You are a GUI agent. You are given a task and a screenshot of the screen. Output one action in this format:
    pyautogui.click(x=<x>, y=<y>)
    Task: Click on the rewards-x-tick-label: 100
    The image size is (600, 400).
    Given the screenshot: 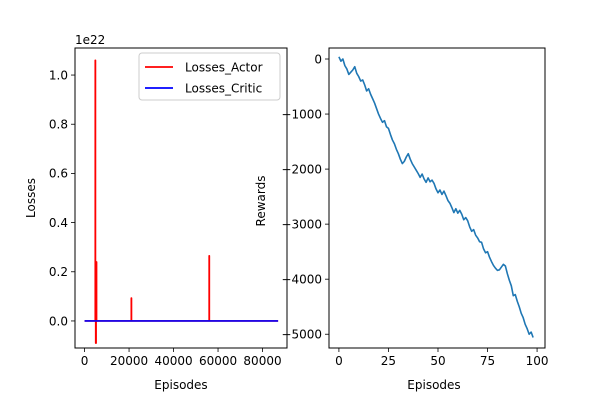 What is the action you would take?
    pyautogui.click(x=537, y=361)
    